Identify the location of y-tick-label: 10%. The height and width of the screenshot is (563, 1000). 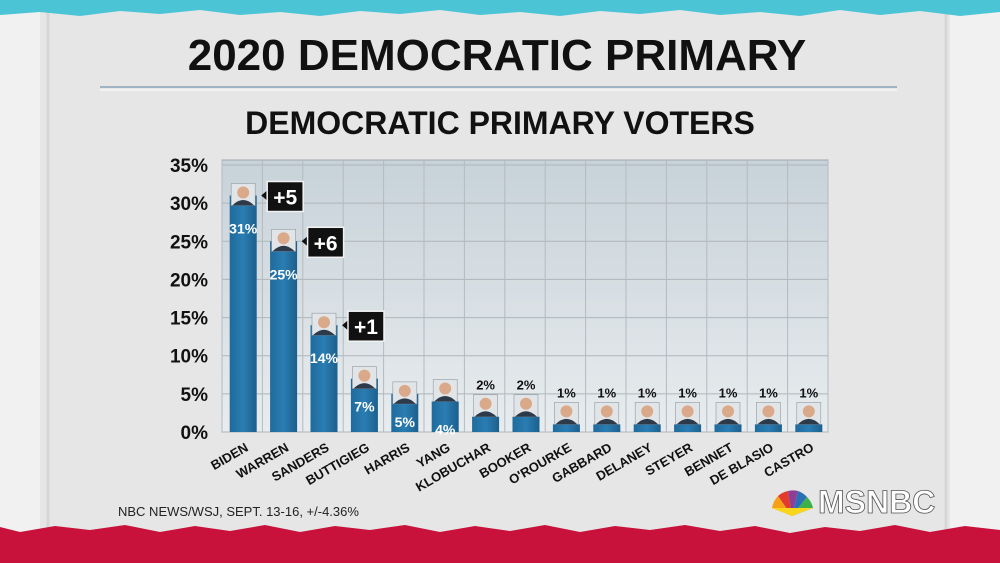
(189, 357).